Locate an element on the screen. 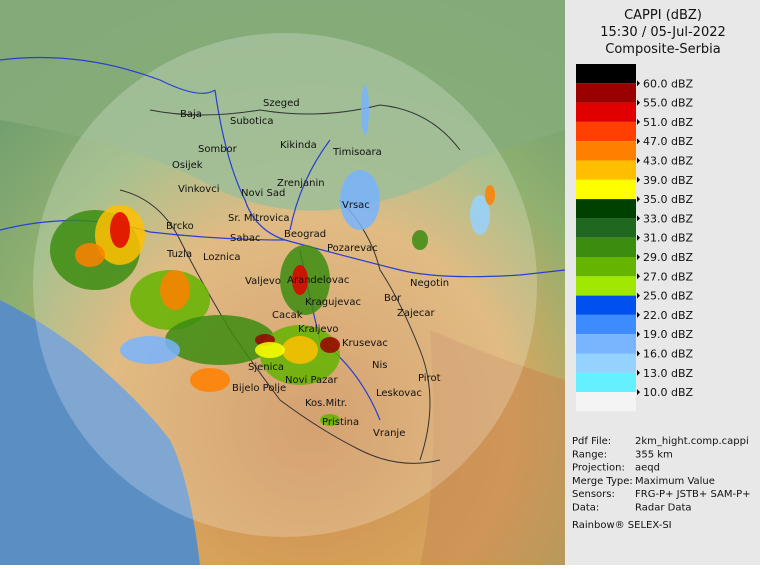 The width and height of the screenshot is (760, 569). city-label: Sabac is located at coordinates (245, 238).